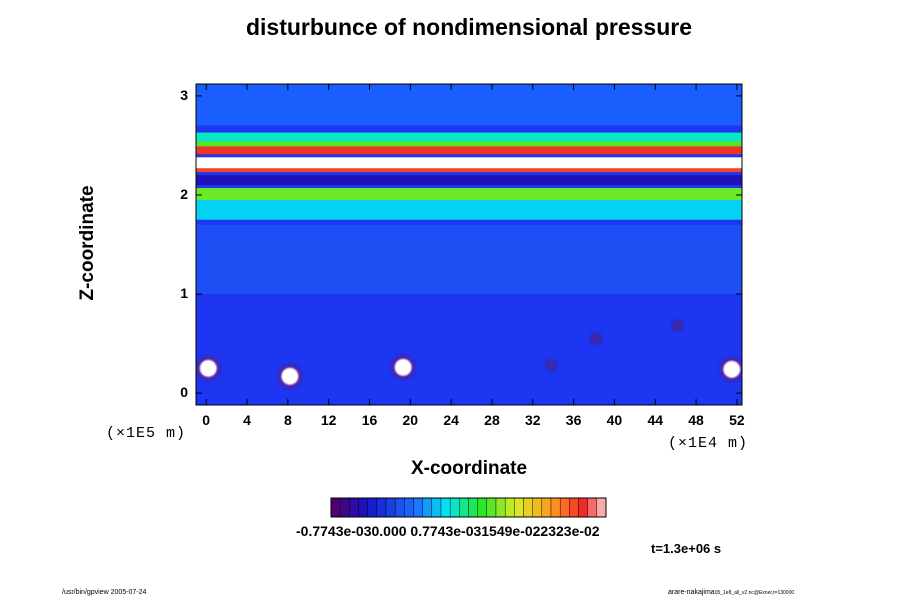 The width and height of the screenshot is (900, 600). Describe the element at coordinates (184, 392) in the screenshot. I see `y-tick-label: 0` at that location.